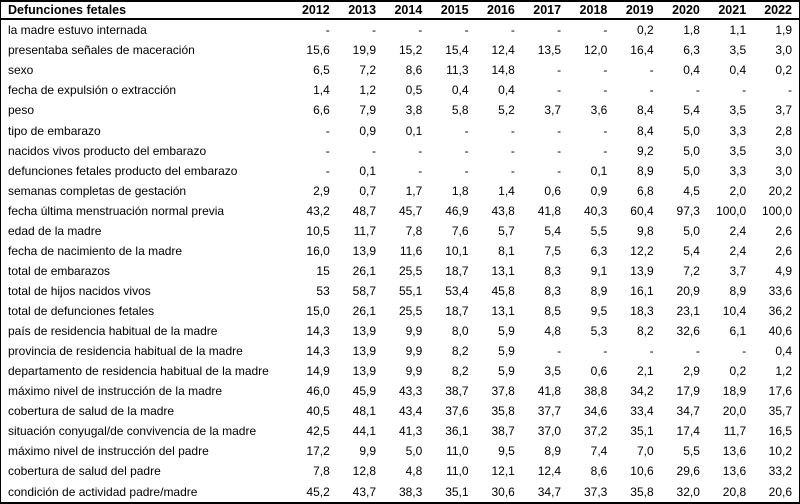 The width and height of the screenshot is (800, 504). Describe the element at coordinates (400, 110) in the screenshot. I see `table-row: peso 6,6 7,9 3,8 5,8 5,2 3,7 3,6 8,4 5,4 3,5 3,7` at that location.